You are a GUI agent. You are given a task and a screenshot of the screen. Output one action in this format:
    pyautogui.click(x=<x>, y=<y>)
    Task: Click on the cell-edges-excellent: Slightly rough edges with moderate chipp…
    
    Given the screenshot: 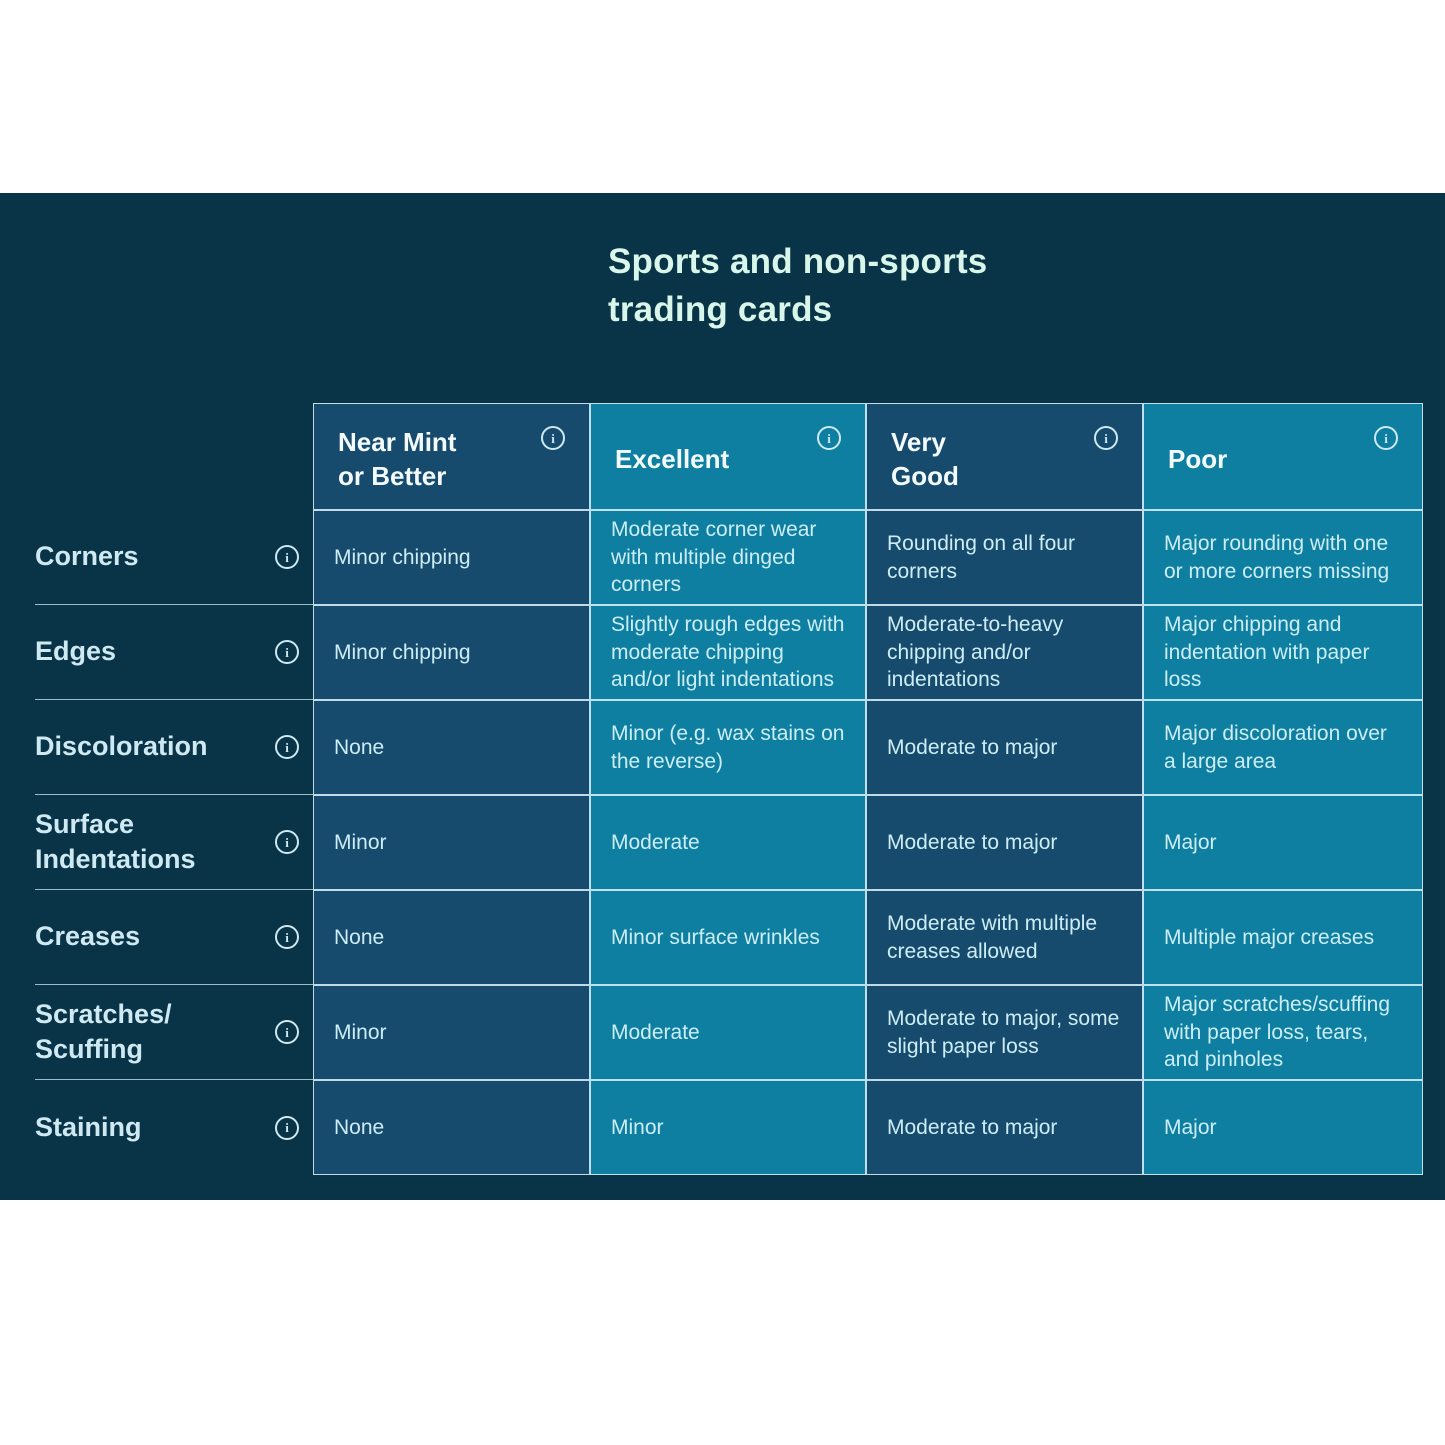 What is the action you would take?
    pyautogui.click(x=728, y=652)
    